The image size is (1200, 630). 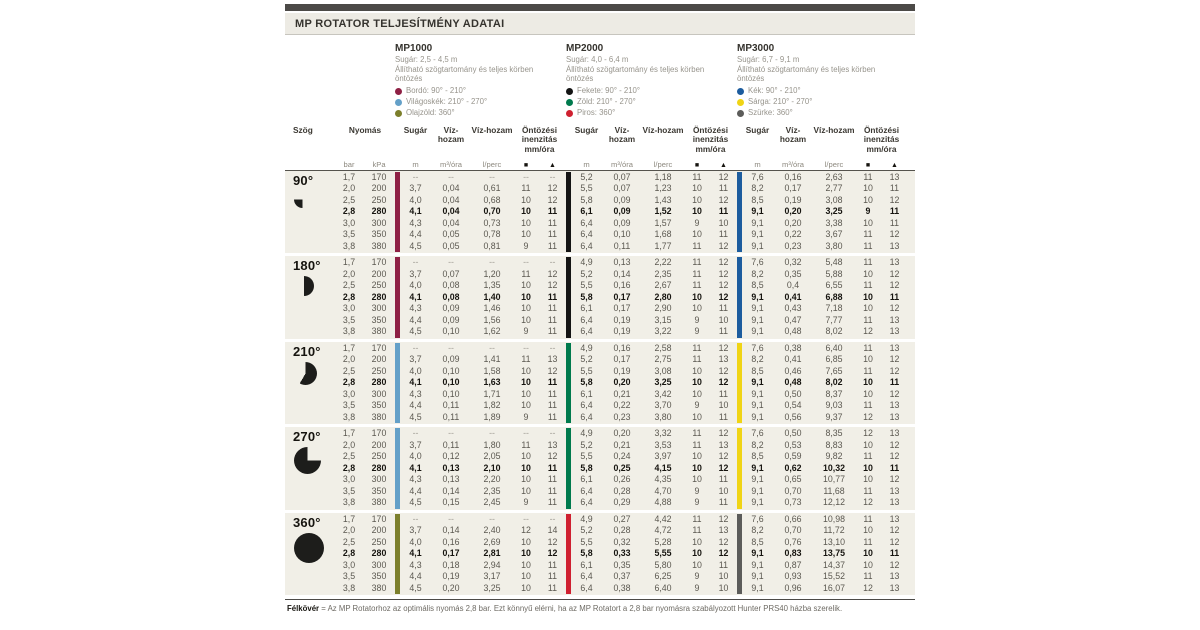 I want to click on value-cell: 1,89, so click(x=492, y=416).